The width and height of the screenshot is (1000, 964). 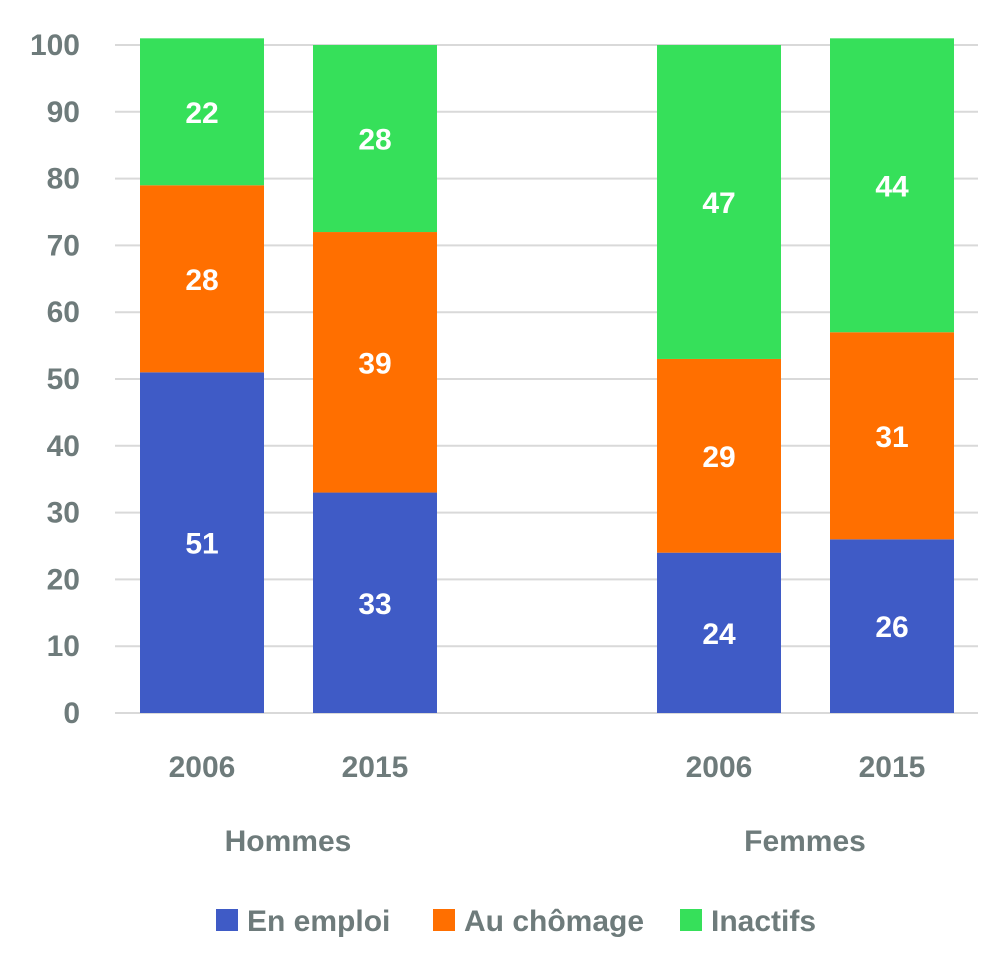 I want to click on y-tick-label-60: 60, so click(x=63, y=312).